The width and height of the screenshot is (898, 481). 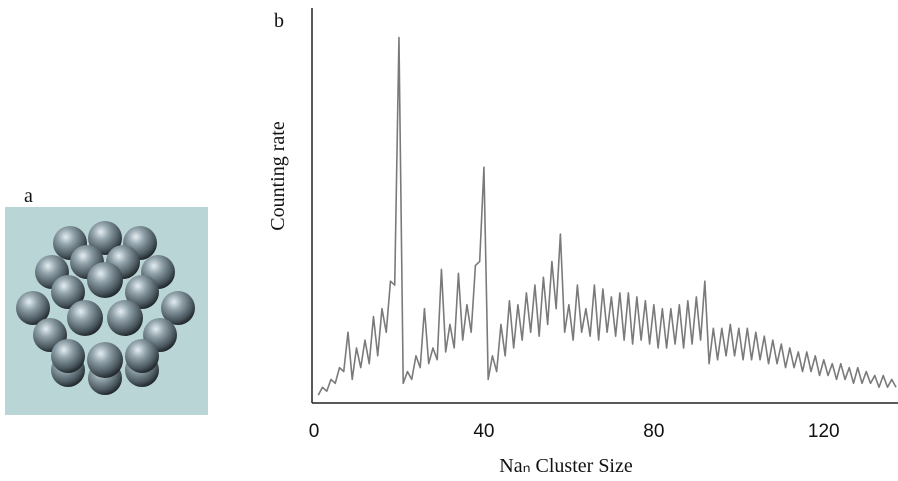 What do you see at coordinates (278, 176) in the screenshot?
I see `y-axis-label: Counting rate` at bounding box center [278, 176].